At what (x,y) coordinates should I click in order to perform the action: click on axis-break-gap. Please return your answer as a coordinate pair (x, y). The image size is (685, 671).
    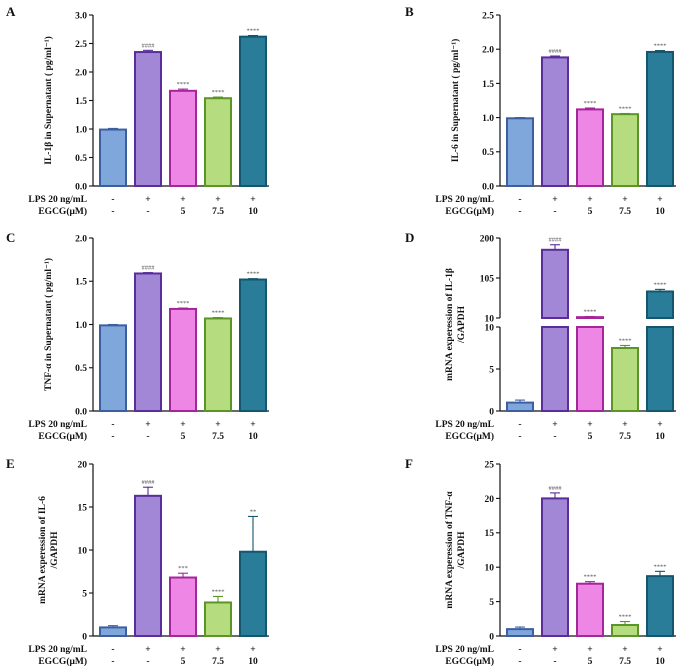
    Looking at the image, I should click on (586, 322).